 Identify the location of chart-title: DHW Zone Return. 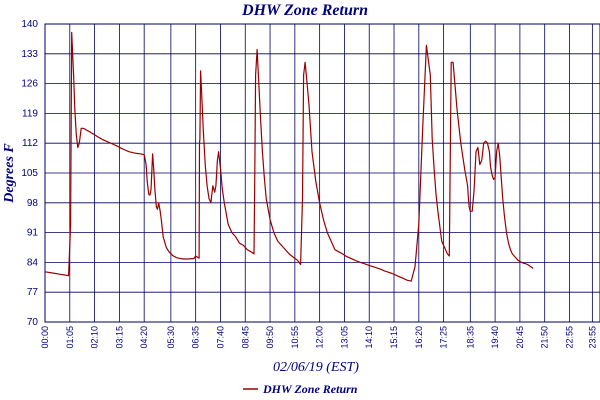
(304, 10).